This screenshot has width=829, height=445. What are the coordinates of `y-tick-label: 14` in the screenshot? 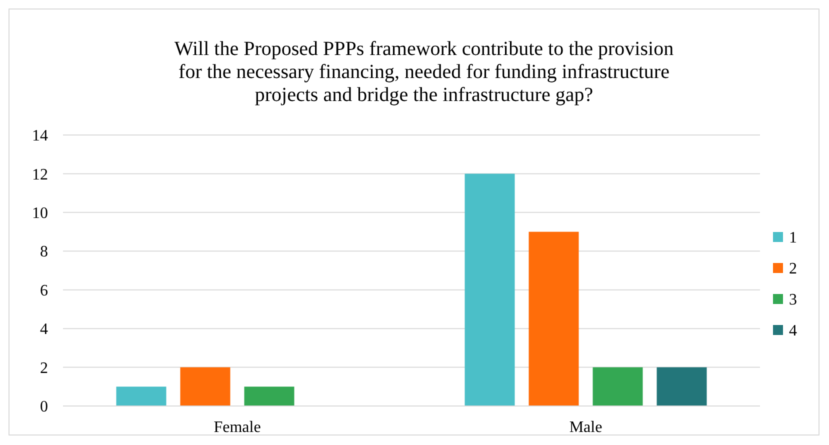 It's located at (40, 136).